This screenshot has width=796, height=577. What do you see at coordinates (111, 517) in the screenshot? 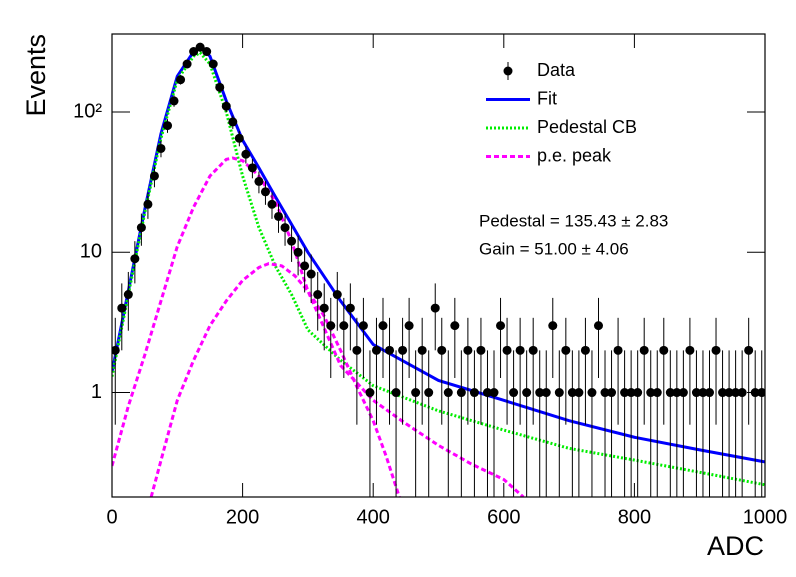
I see `x-tick-label: 0` at bounding box center [111, 517].